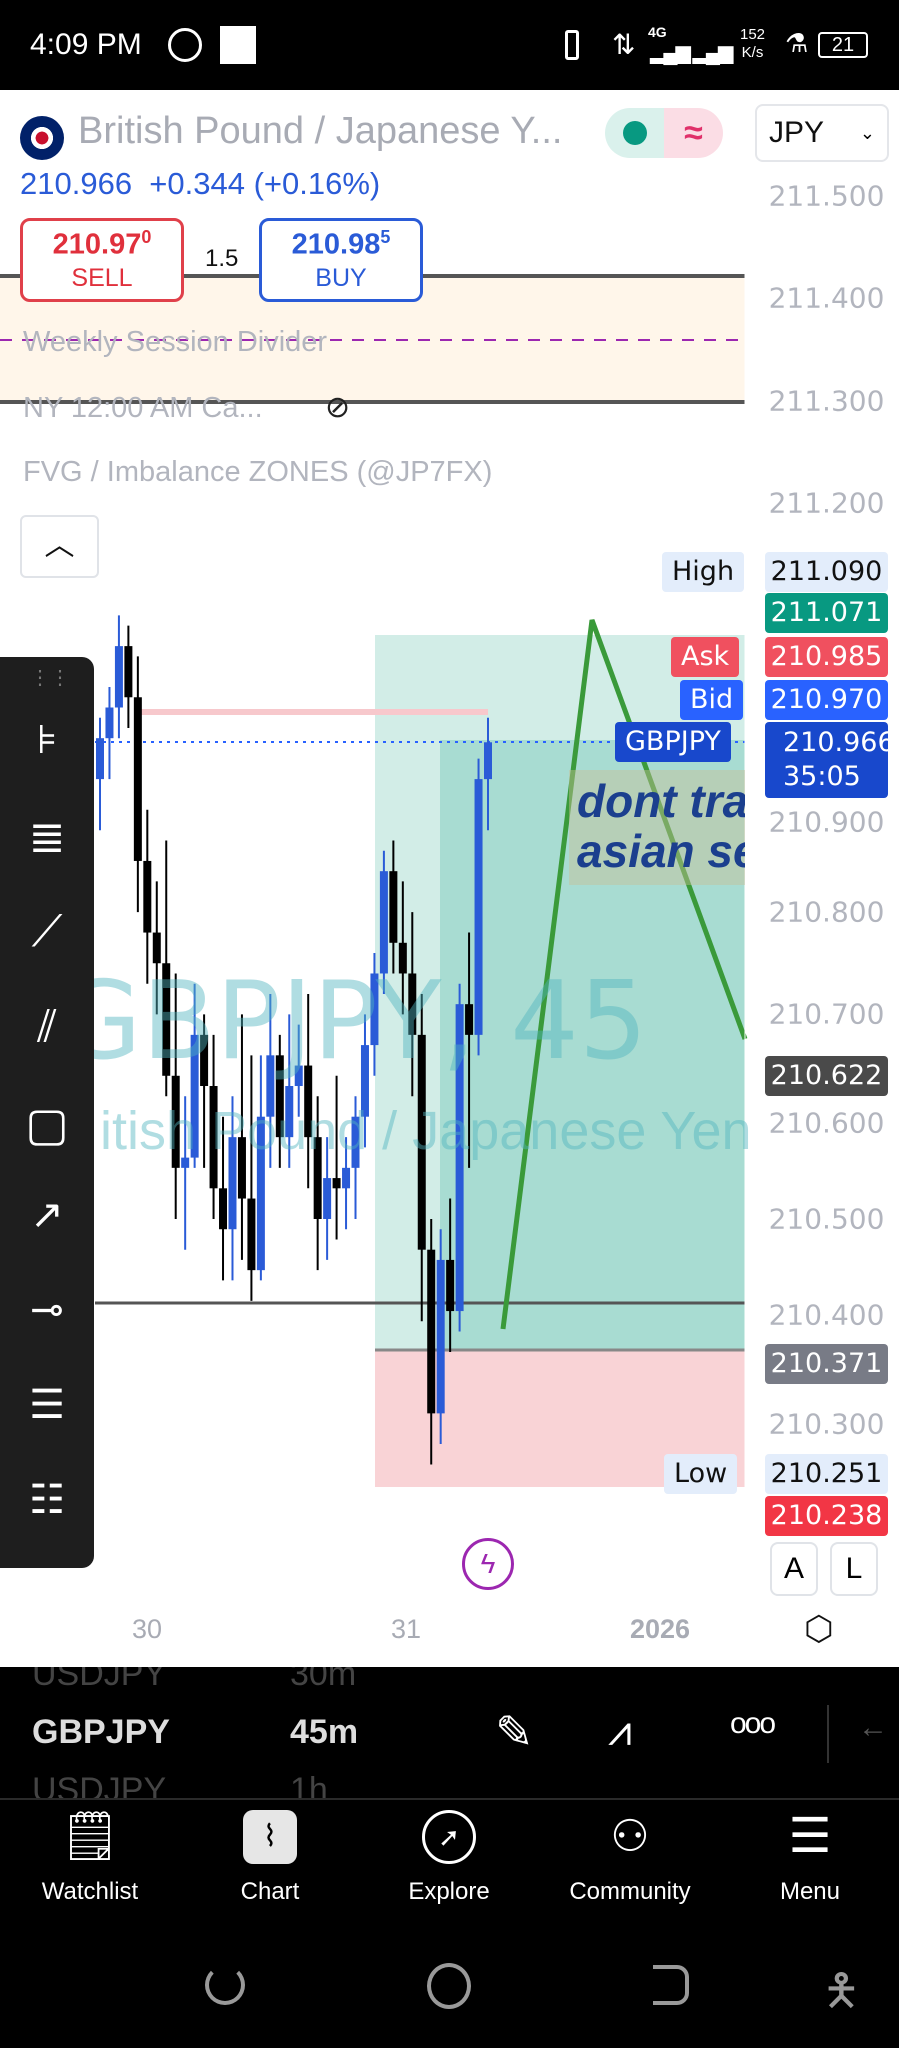 Image resolution: width=899 pixels, height=2048 pixels. I want to click on path-icon: ↗, so click(47, 1215).